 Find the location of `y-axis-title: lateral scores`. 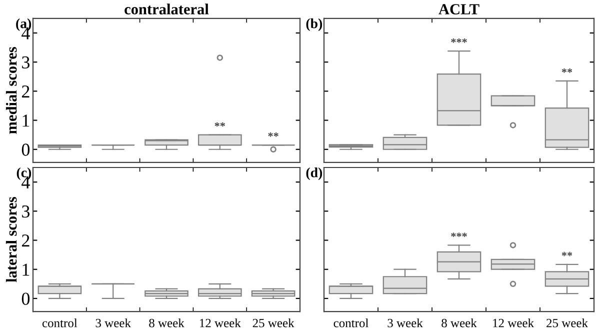

y-axis-title: lateral scores is located at coordinates (11, 239).